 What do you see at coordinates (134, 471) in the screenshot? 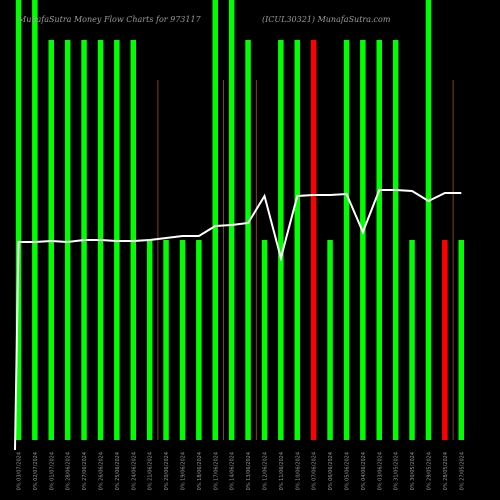
I see `x-tick-label: 0% 24/06/2024` at bounding box center [134, 471].